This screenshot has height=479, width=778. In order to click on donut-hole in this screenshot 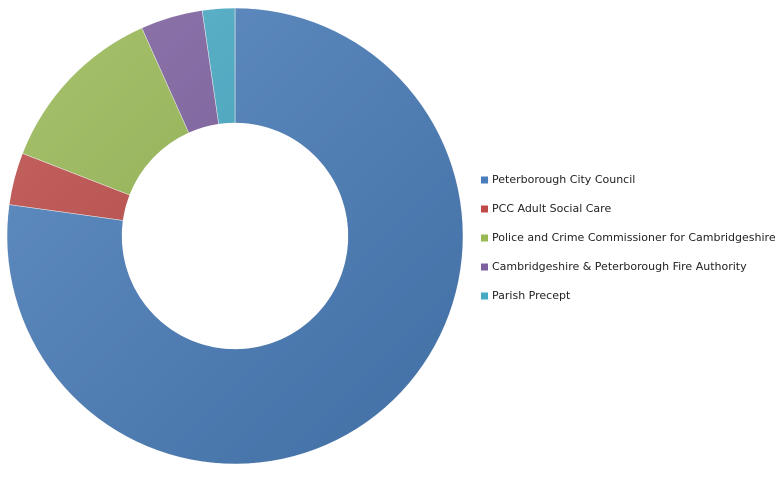, I will do `click(235, 236)`.